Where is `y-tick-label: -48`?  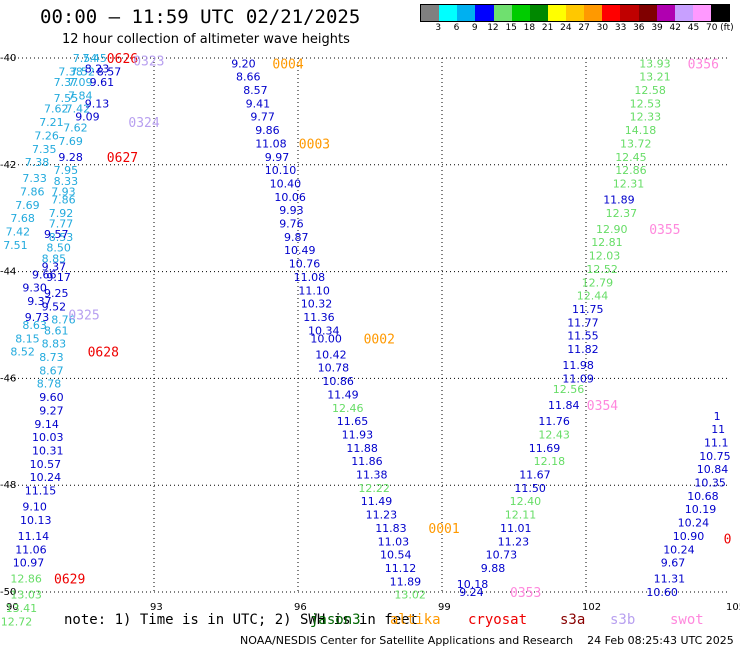
y-tick-label: -48 is located at coordinates (8, 485).